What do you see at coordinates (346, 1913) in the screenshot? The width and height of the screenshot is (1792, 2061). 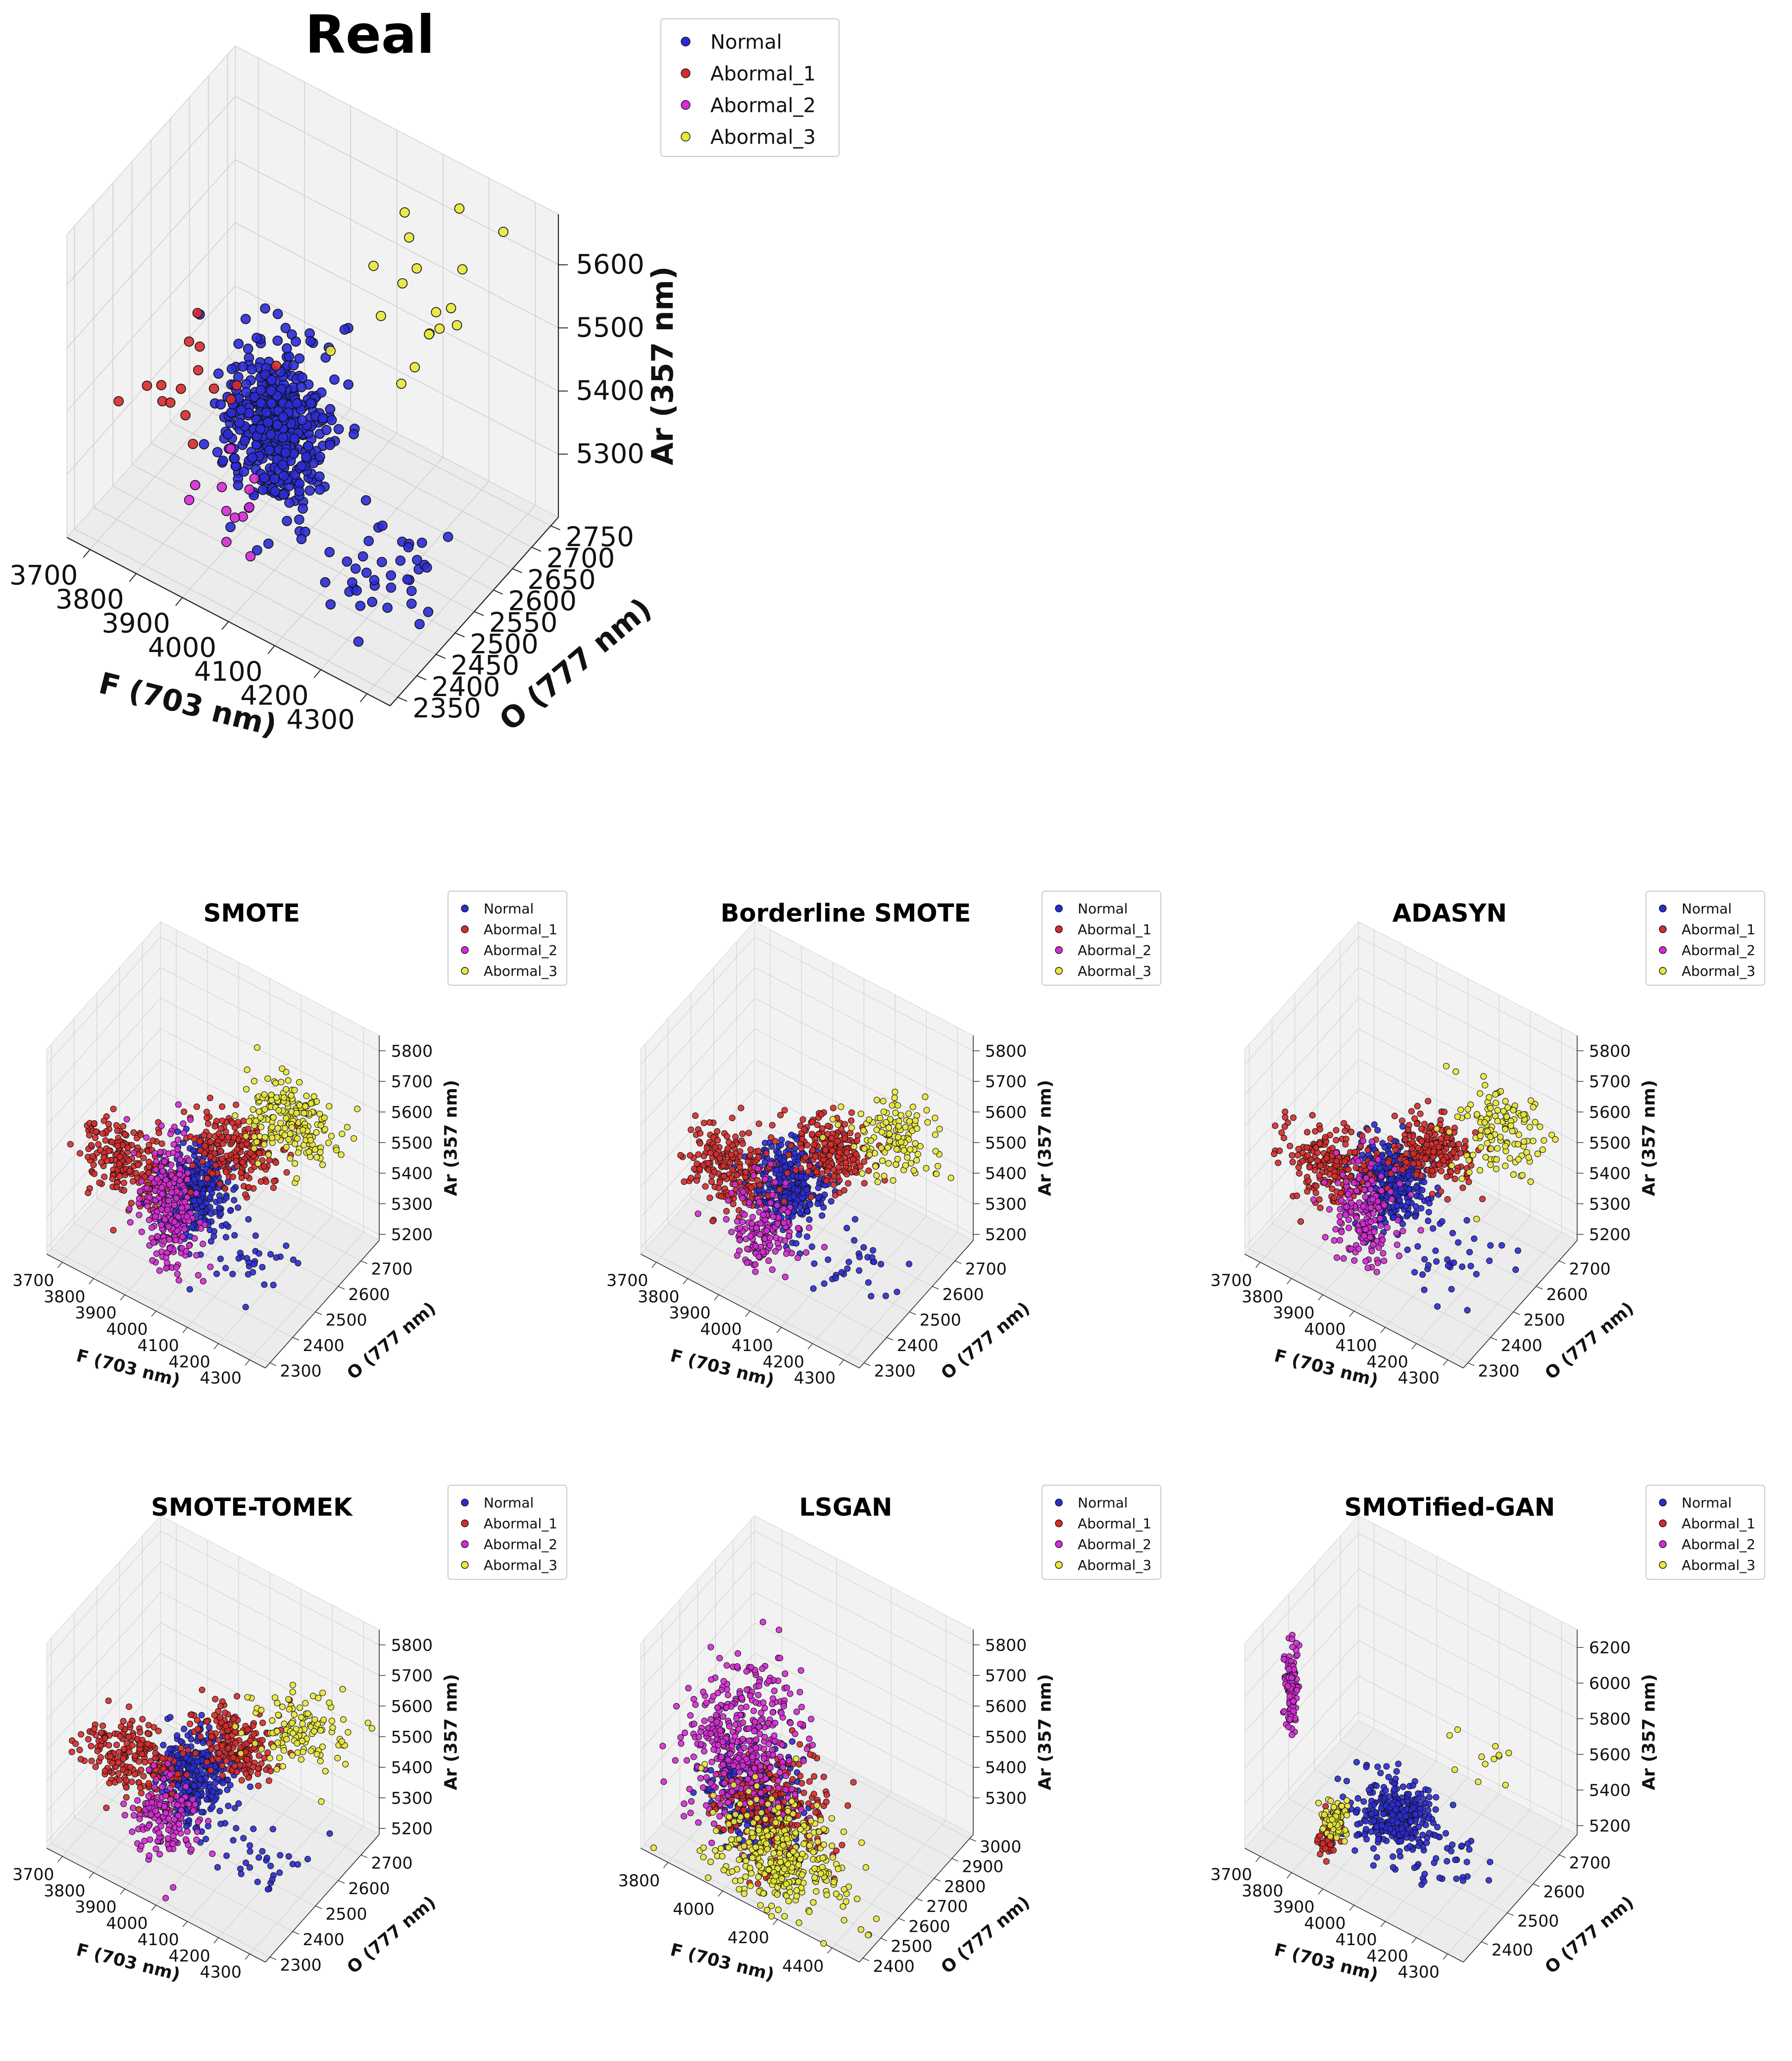 I see `y-tick-label: 2500` at bounding box center [346, 1913].